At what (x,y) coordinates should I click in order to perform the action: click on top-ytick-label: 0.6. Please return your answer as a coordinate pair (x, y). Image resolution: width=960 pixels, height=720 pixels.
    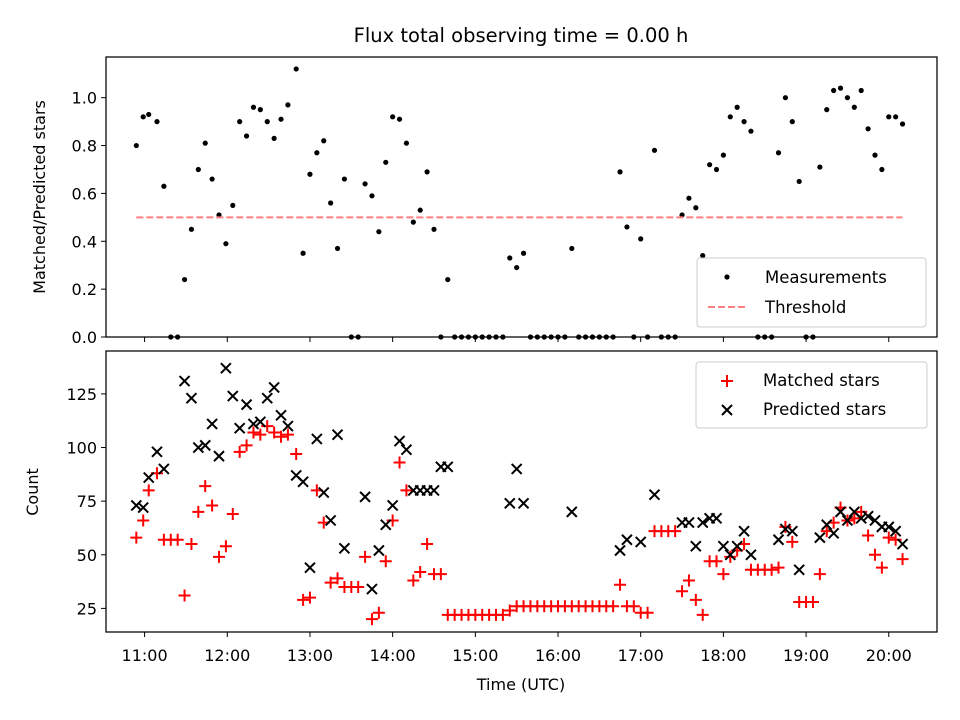
    Looking at the image, I should click on (84, 193).